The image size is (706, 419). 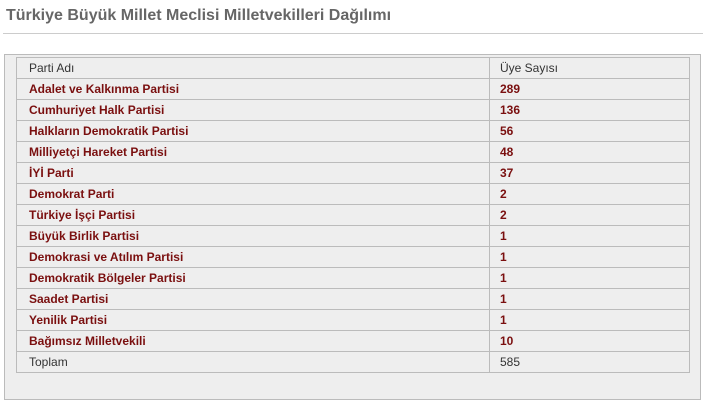 I want to click on table-row: Halkların Demokratik Partisi 56, so click(x=353, y=131).